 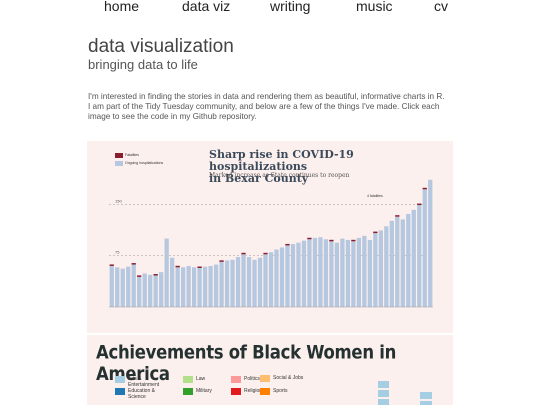 What do you see at coordinates (206, 7) in the screenshot?
I see `nav-data-viz: data viz` at bounding box center [206, 7].